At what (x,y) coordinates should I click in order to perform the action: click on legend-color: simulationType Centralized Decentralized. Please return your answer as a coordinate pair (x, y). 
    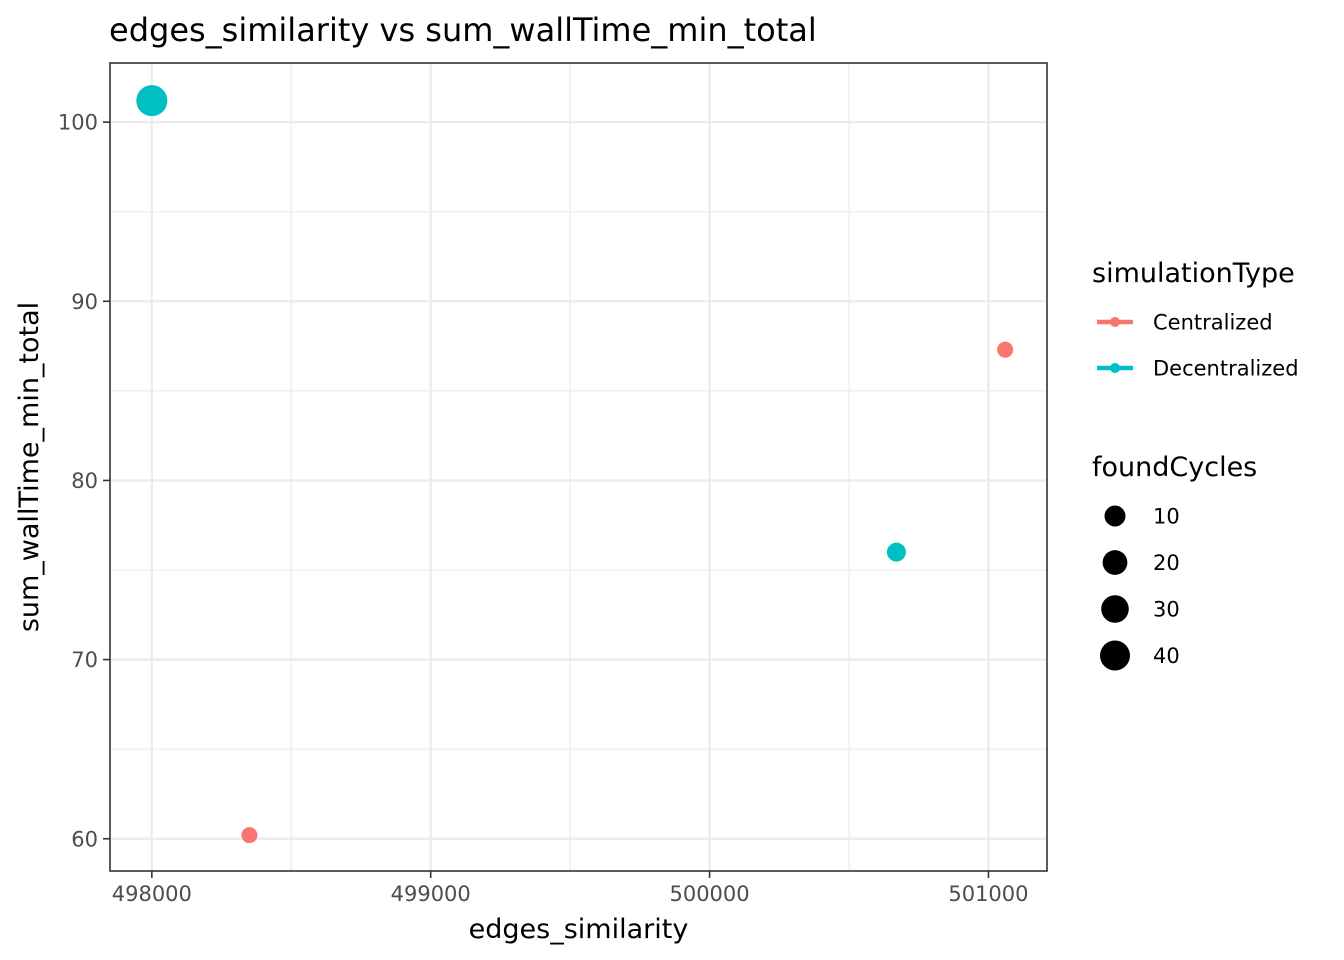
    Looking at the image, I should click on (1195, 319).